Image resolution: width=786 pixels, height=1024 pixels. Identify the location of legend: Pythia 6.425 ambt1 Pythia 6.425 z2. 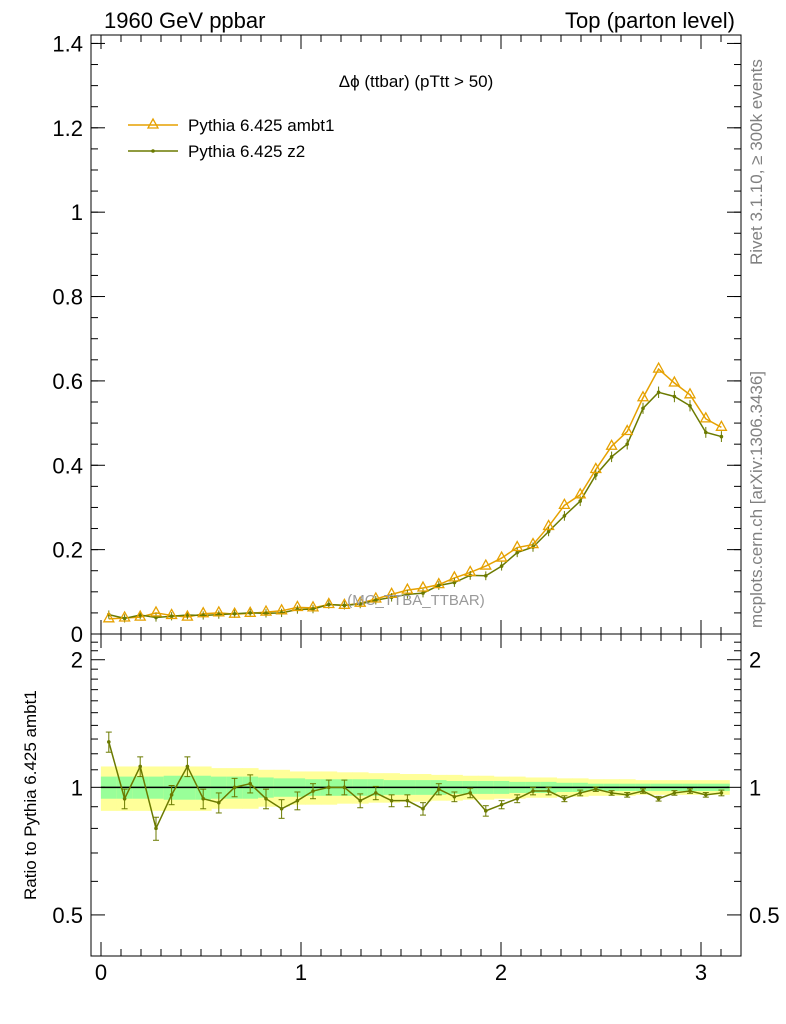
(231, 138).